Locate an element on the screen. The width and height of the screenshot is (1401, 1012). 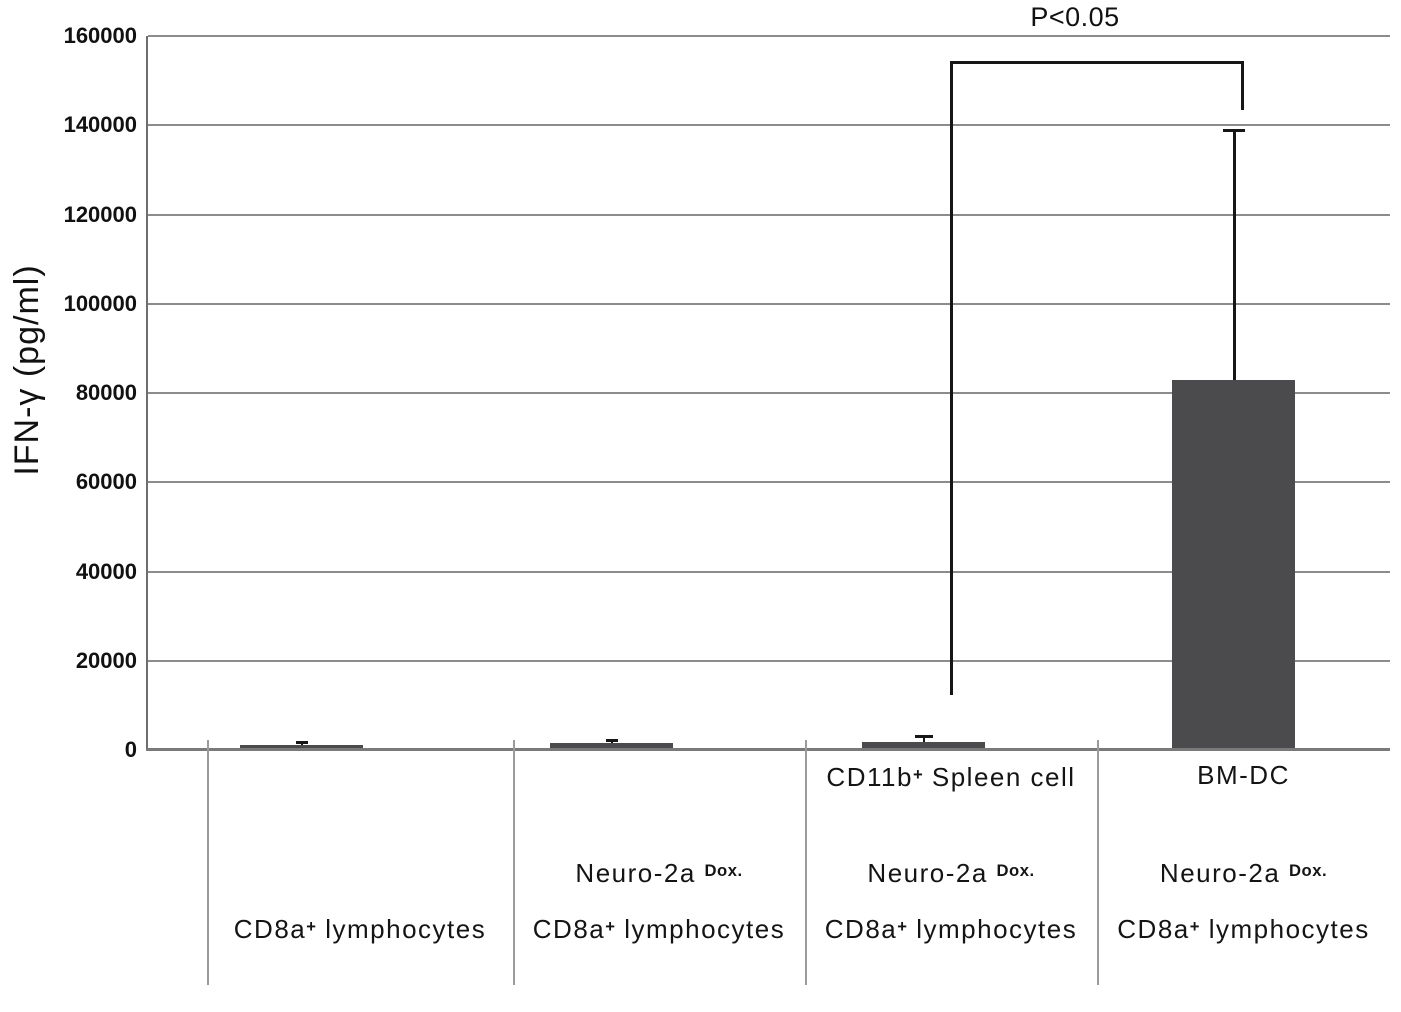
group-label-line: CD11b+ Spleen cell is located at coordinates (951, 776).